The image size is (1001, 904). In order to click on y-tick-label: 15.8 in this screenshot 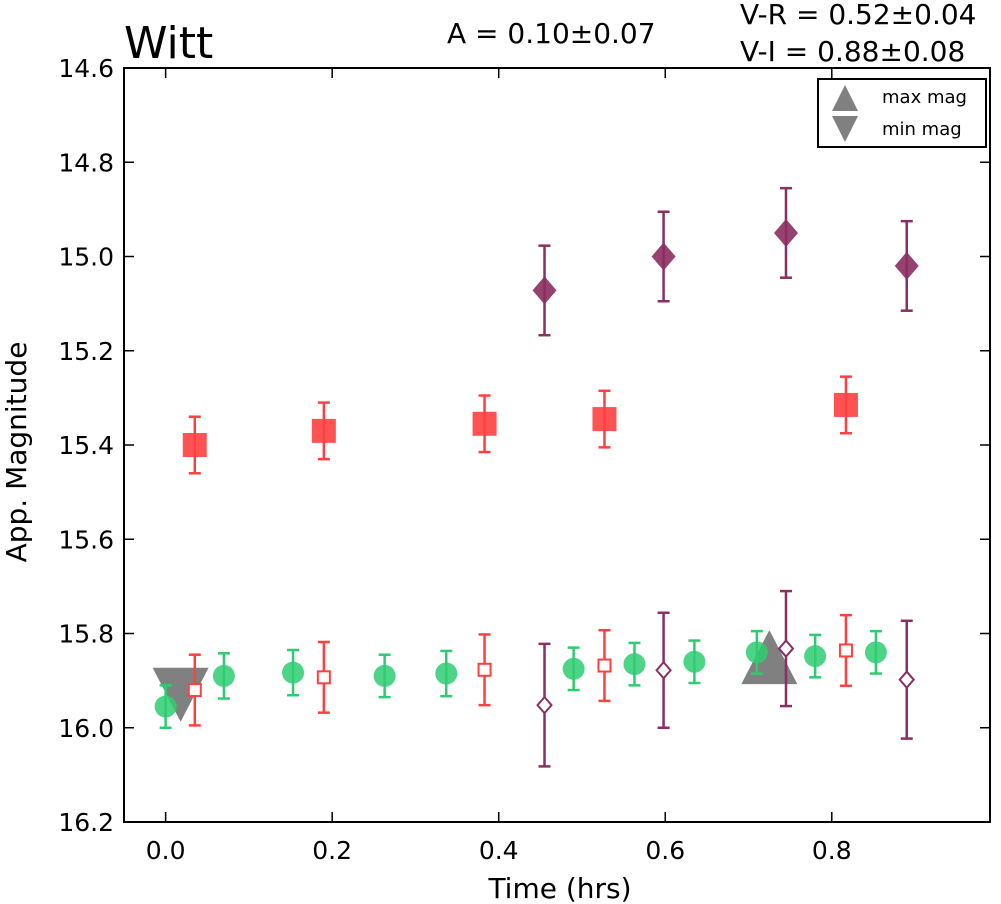, I will do `click(86, 634)`.